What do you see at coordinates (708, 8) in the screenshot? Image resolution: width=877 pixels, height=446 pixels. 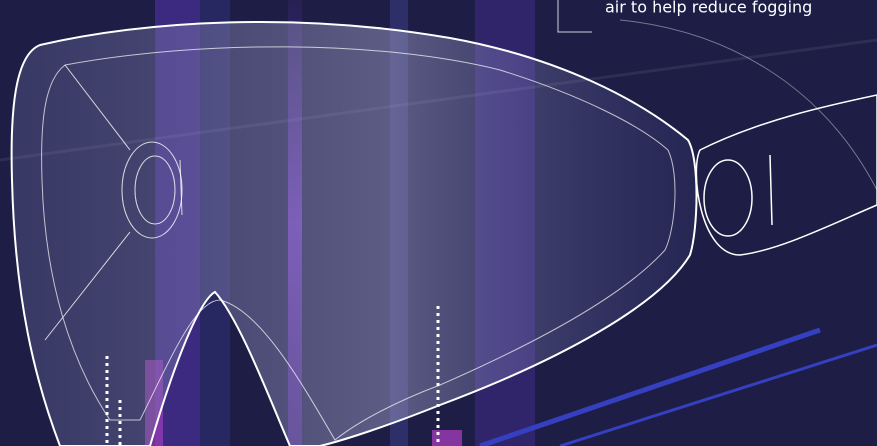 I see `callout-text: air to help reduce fogging` at bounding box center [708, 8].